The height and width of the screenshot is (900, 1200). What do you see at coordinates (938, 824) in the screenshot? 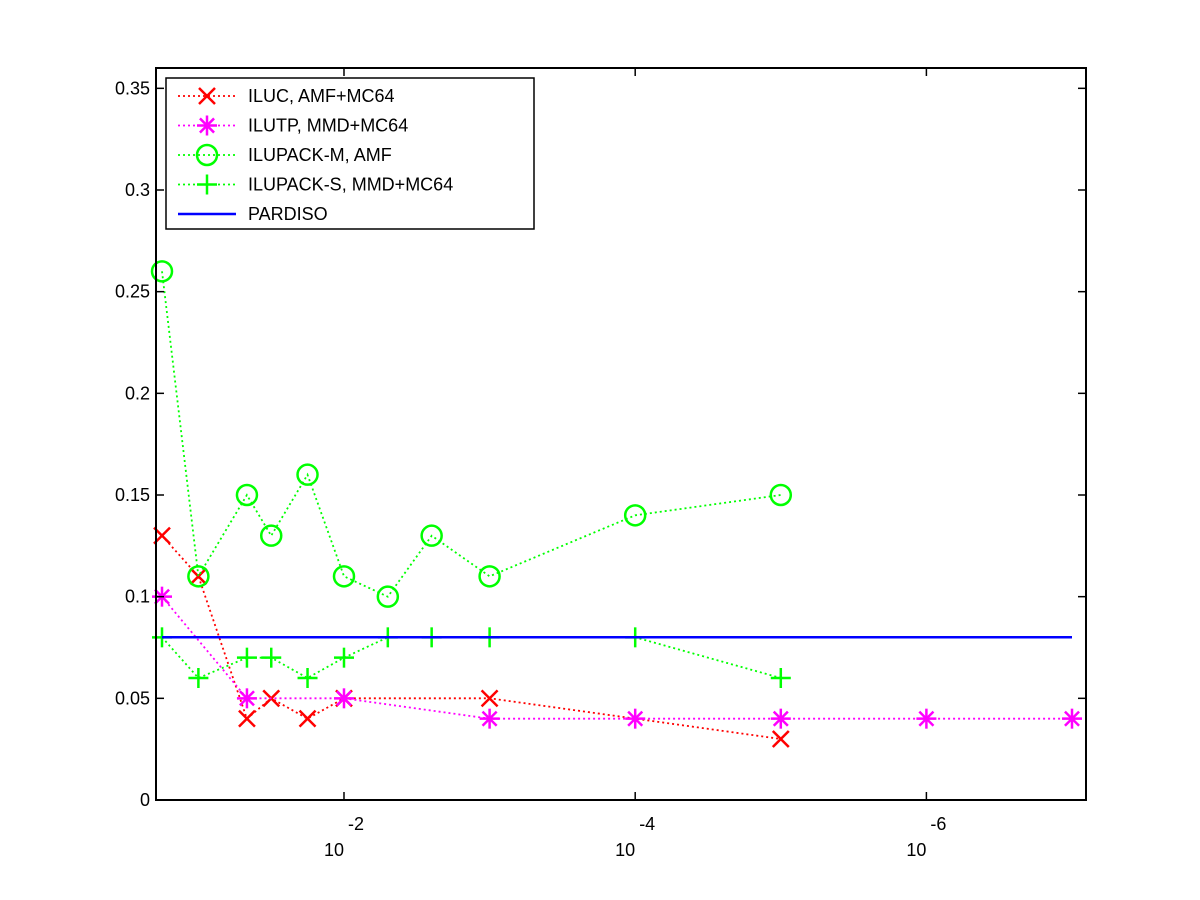
I see `x-tick-label-exponent: -6` at bounding box center [938, 824].